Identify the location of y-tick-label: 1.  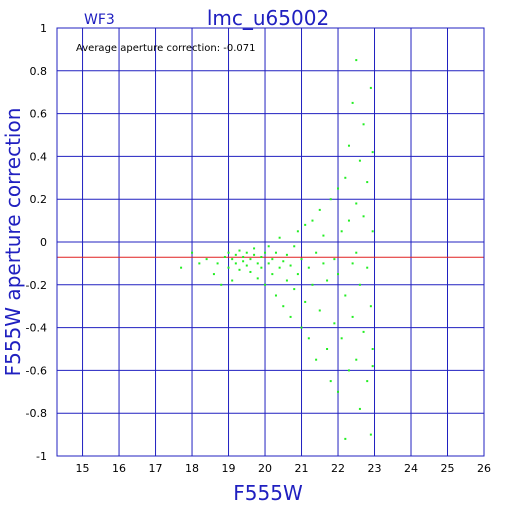
(43, 28).